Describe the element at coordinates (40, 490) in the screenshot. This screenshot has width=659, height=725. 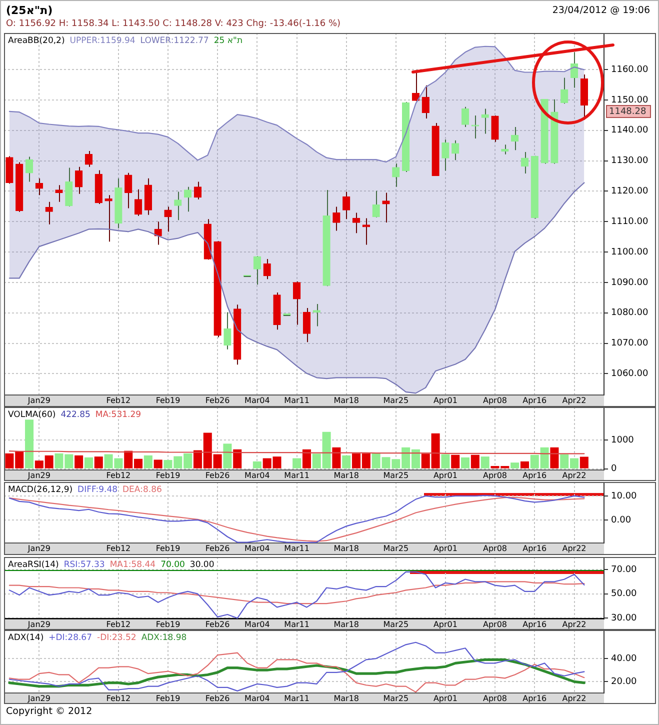
I see `legend-title: MACD(26,12,9)` at that location.